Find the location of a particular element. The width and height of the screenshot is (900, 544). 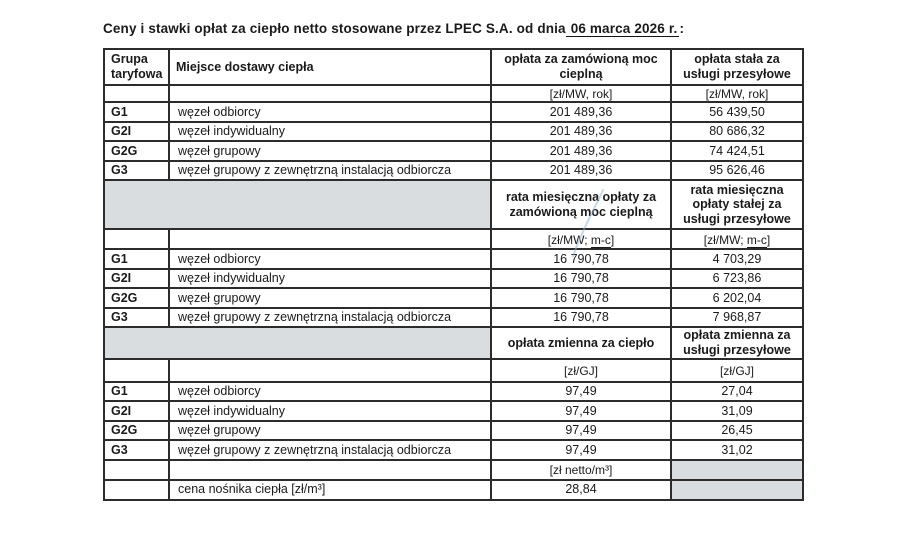

table-row: G2I węzeł indywidualny 97,49 31,09 is located at coordinates (453, 411).